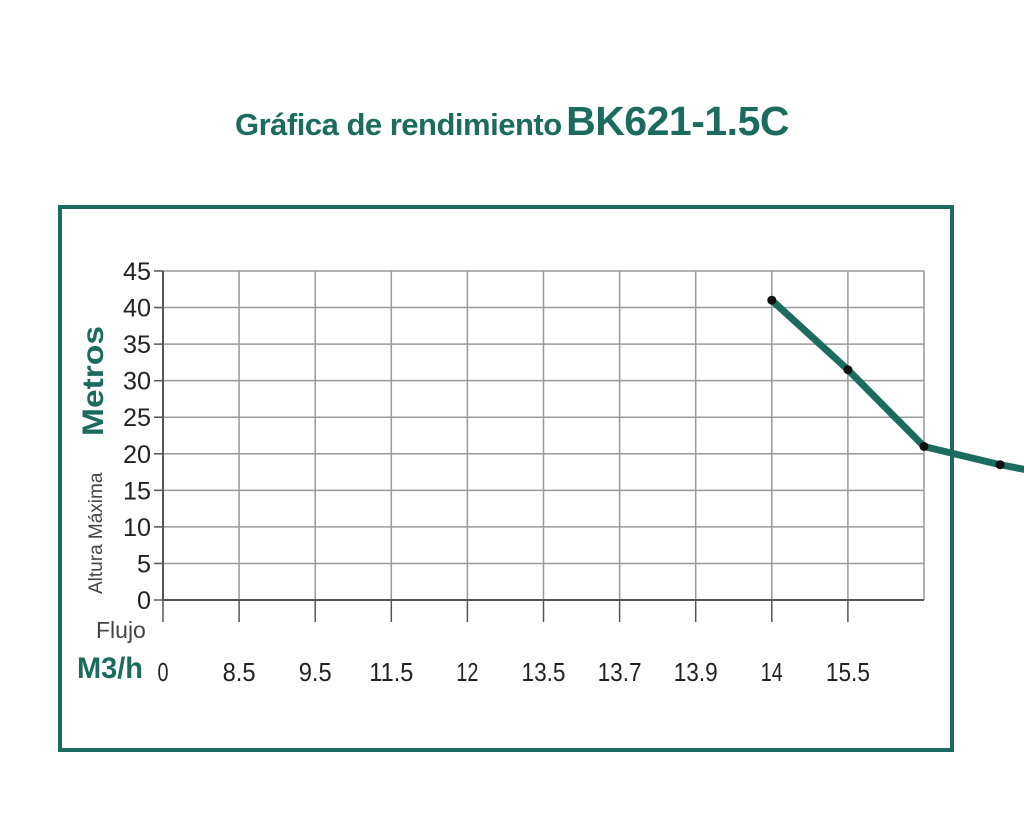 The image size is (1024, 821). Describe the element at coordinates (239, 672) in the screenshot. I see `x-tick-label: 8.5` at that location.